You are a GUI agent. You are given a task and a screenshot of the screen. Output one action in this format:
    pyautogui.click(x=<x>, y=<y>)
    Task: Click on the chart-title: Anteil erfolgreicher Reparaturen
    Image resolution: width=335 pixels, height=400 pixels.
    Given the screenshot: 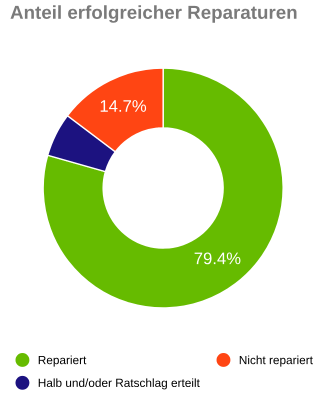 What is the action you would take?
    pyautogui.click(x=153, y=14)
    